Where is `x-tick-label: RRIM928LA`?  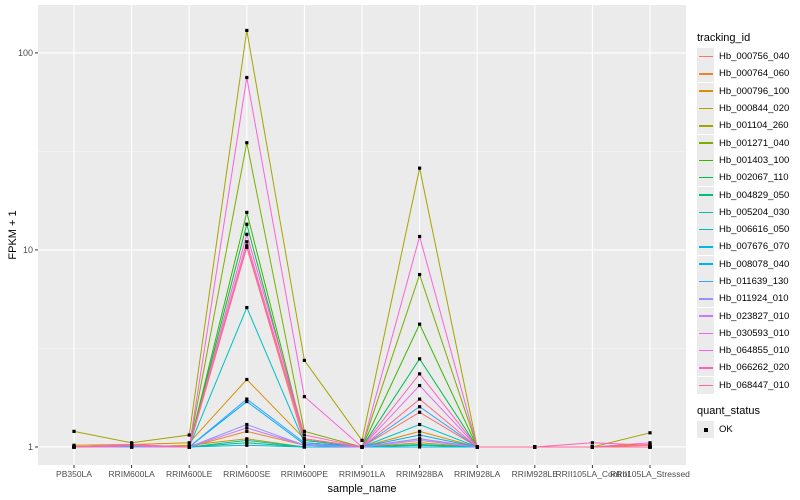
x-tick-label: RRIM928LA is located at coordinates (477, 474).